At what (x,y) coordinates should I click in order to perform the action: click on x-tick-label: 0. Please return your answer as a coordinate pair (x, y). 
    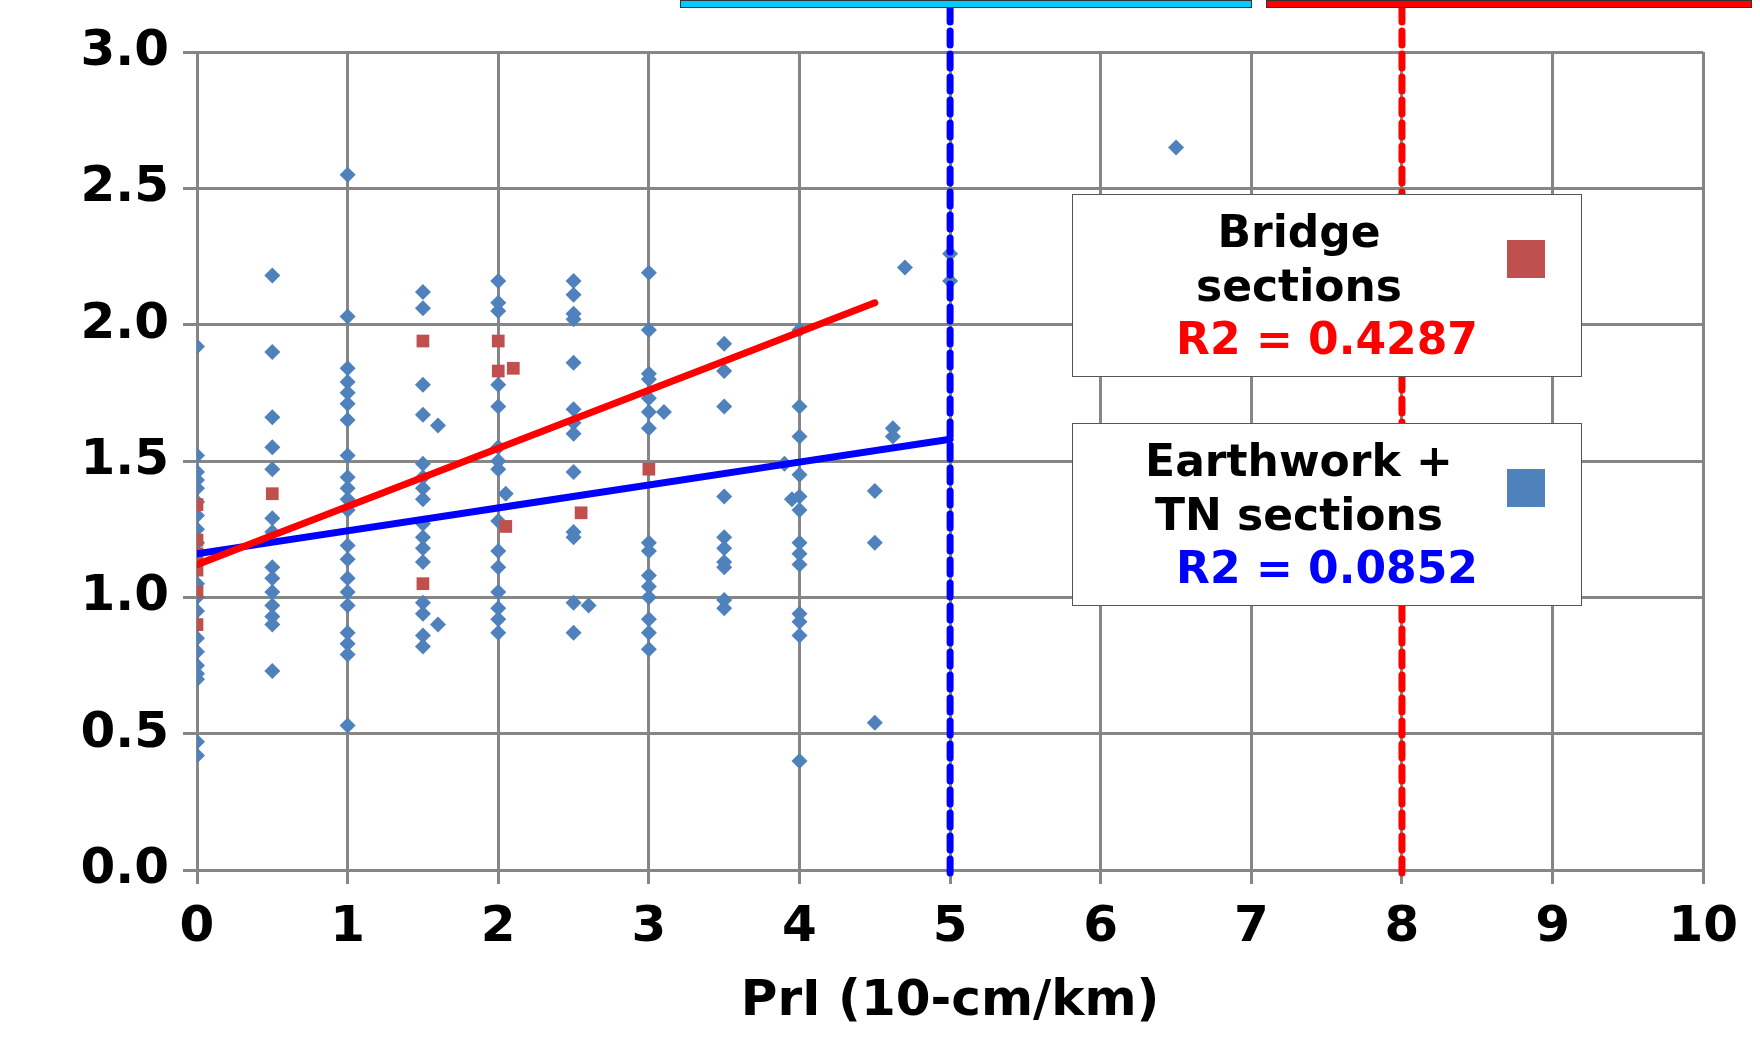
    Looking at the image, I should click on (197, 923).